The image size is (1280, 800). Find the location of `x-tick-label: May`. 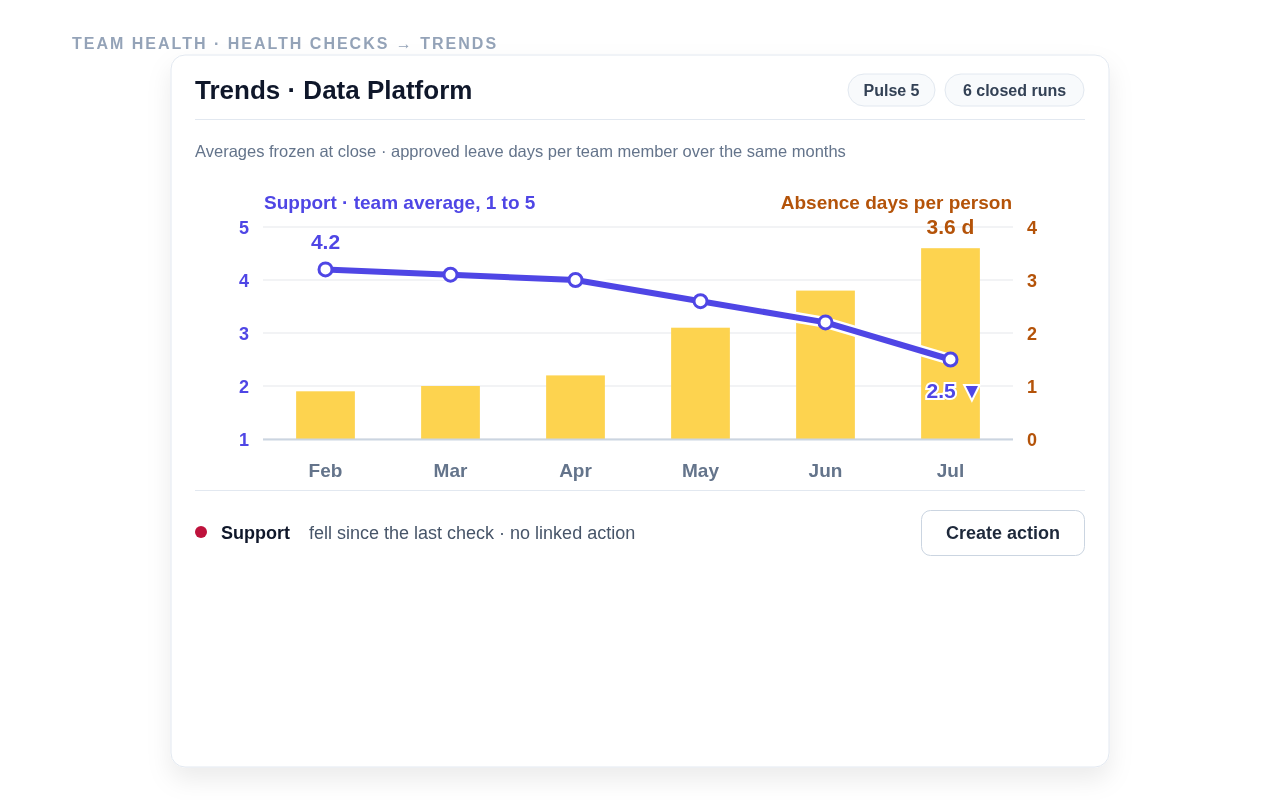

x-tick-label: May is located at coordinates (701, 470).